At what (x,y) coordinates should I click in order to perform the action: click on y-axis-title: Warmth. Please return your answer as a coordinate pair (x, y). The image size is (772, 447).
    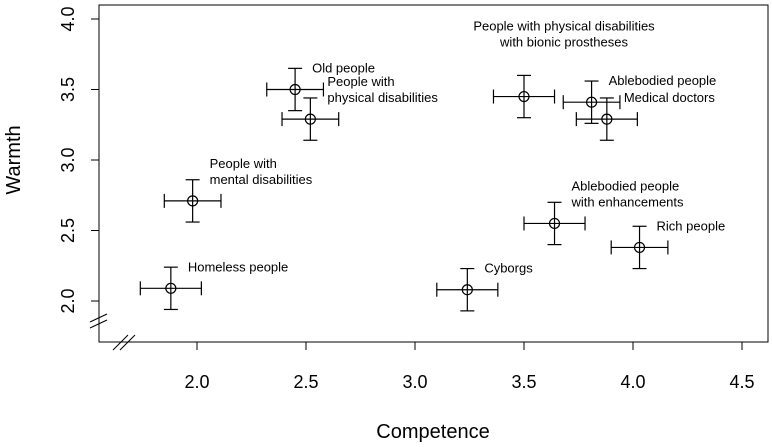
    Looking at the image, I should click on (14, 159).